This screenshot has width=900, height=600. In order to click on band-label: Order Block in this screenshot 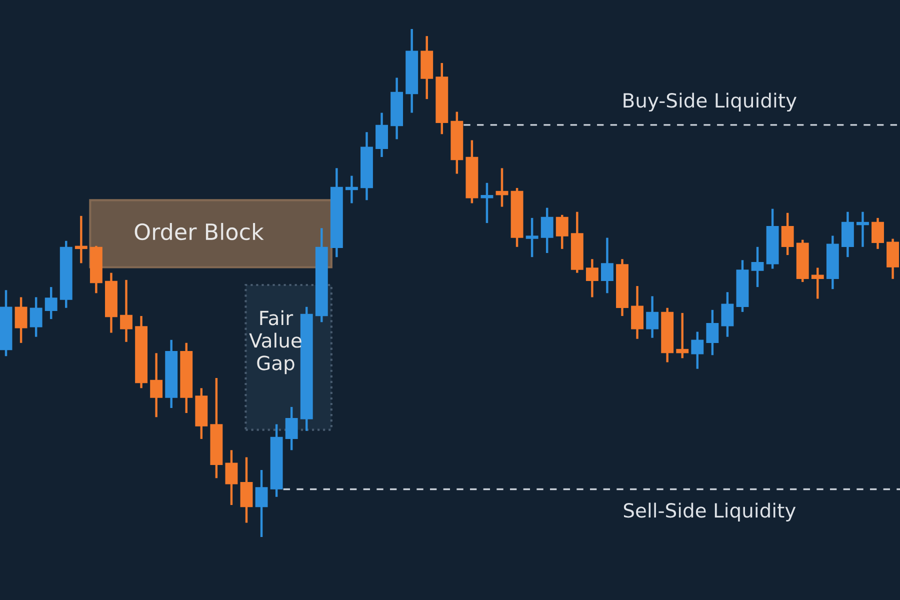, I will do `click(199, 231)`.